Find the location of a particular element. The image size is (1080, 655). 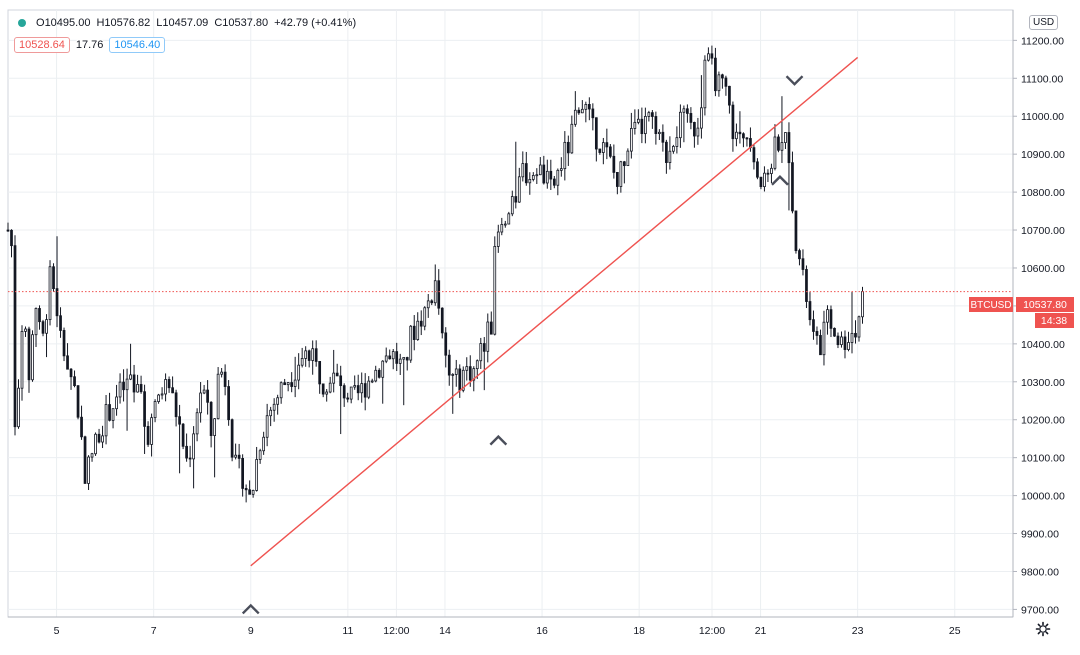

x-tick-label: 23 is located at coordinates (858, 631).